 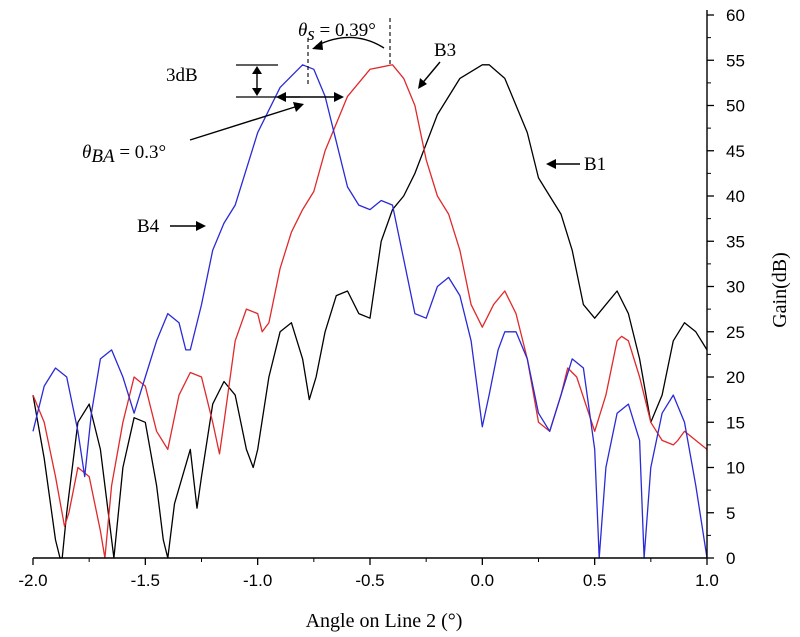 I want to click on y-tick-label: 20, so click(x=735, y=377).